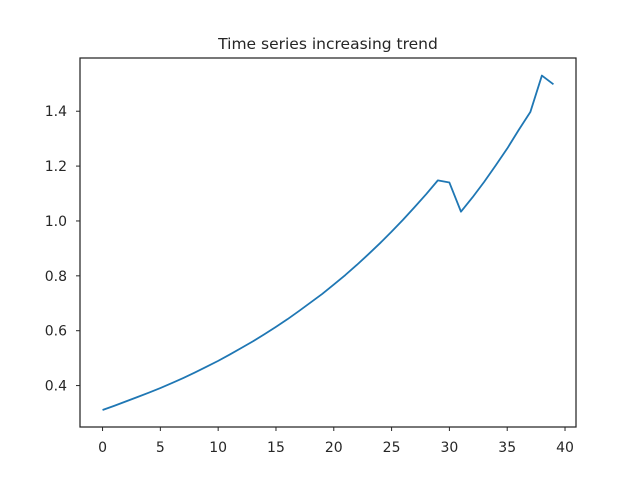 This screenshot has height=484, width=640. I want to click on x-tick-label: 20, so click(334, 448).